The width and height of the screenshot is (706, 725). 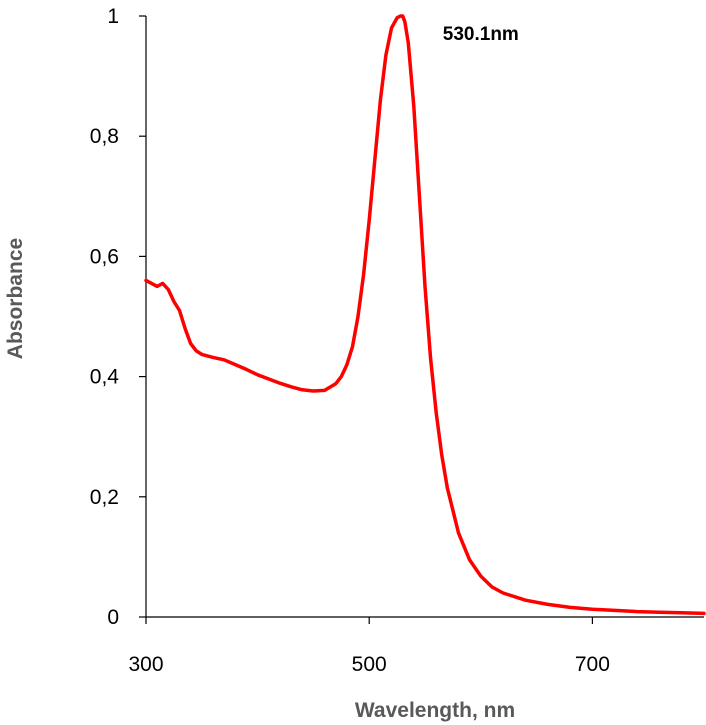 What do you see at coordinates (592, 664) in the screenshot?
I see `x-tick-label: 700` at bounding box center [592, 664].